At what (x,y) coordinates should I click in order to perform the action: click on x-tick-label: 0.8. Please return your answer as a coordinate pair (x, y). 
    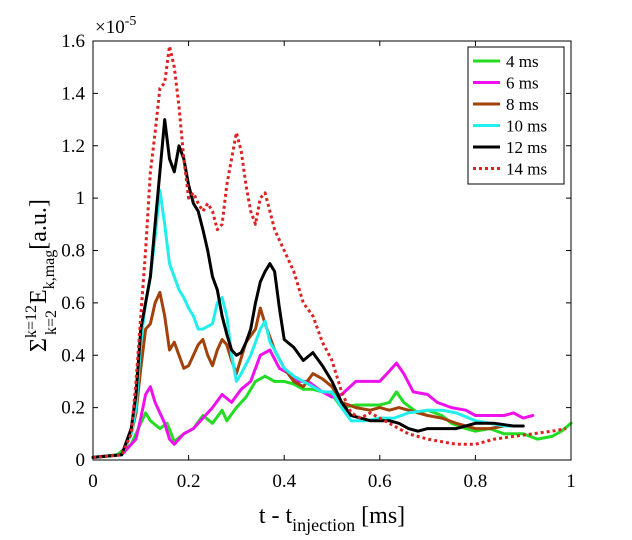
    Looking at the image, I should click on (476, 481).